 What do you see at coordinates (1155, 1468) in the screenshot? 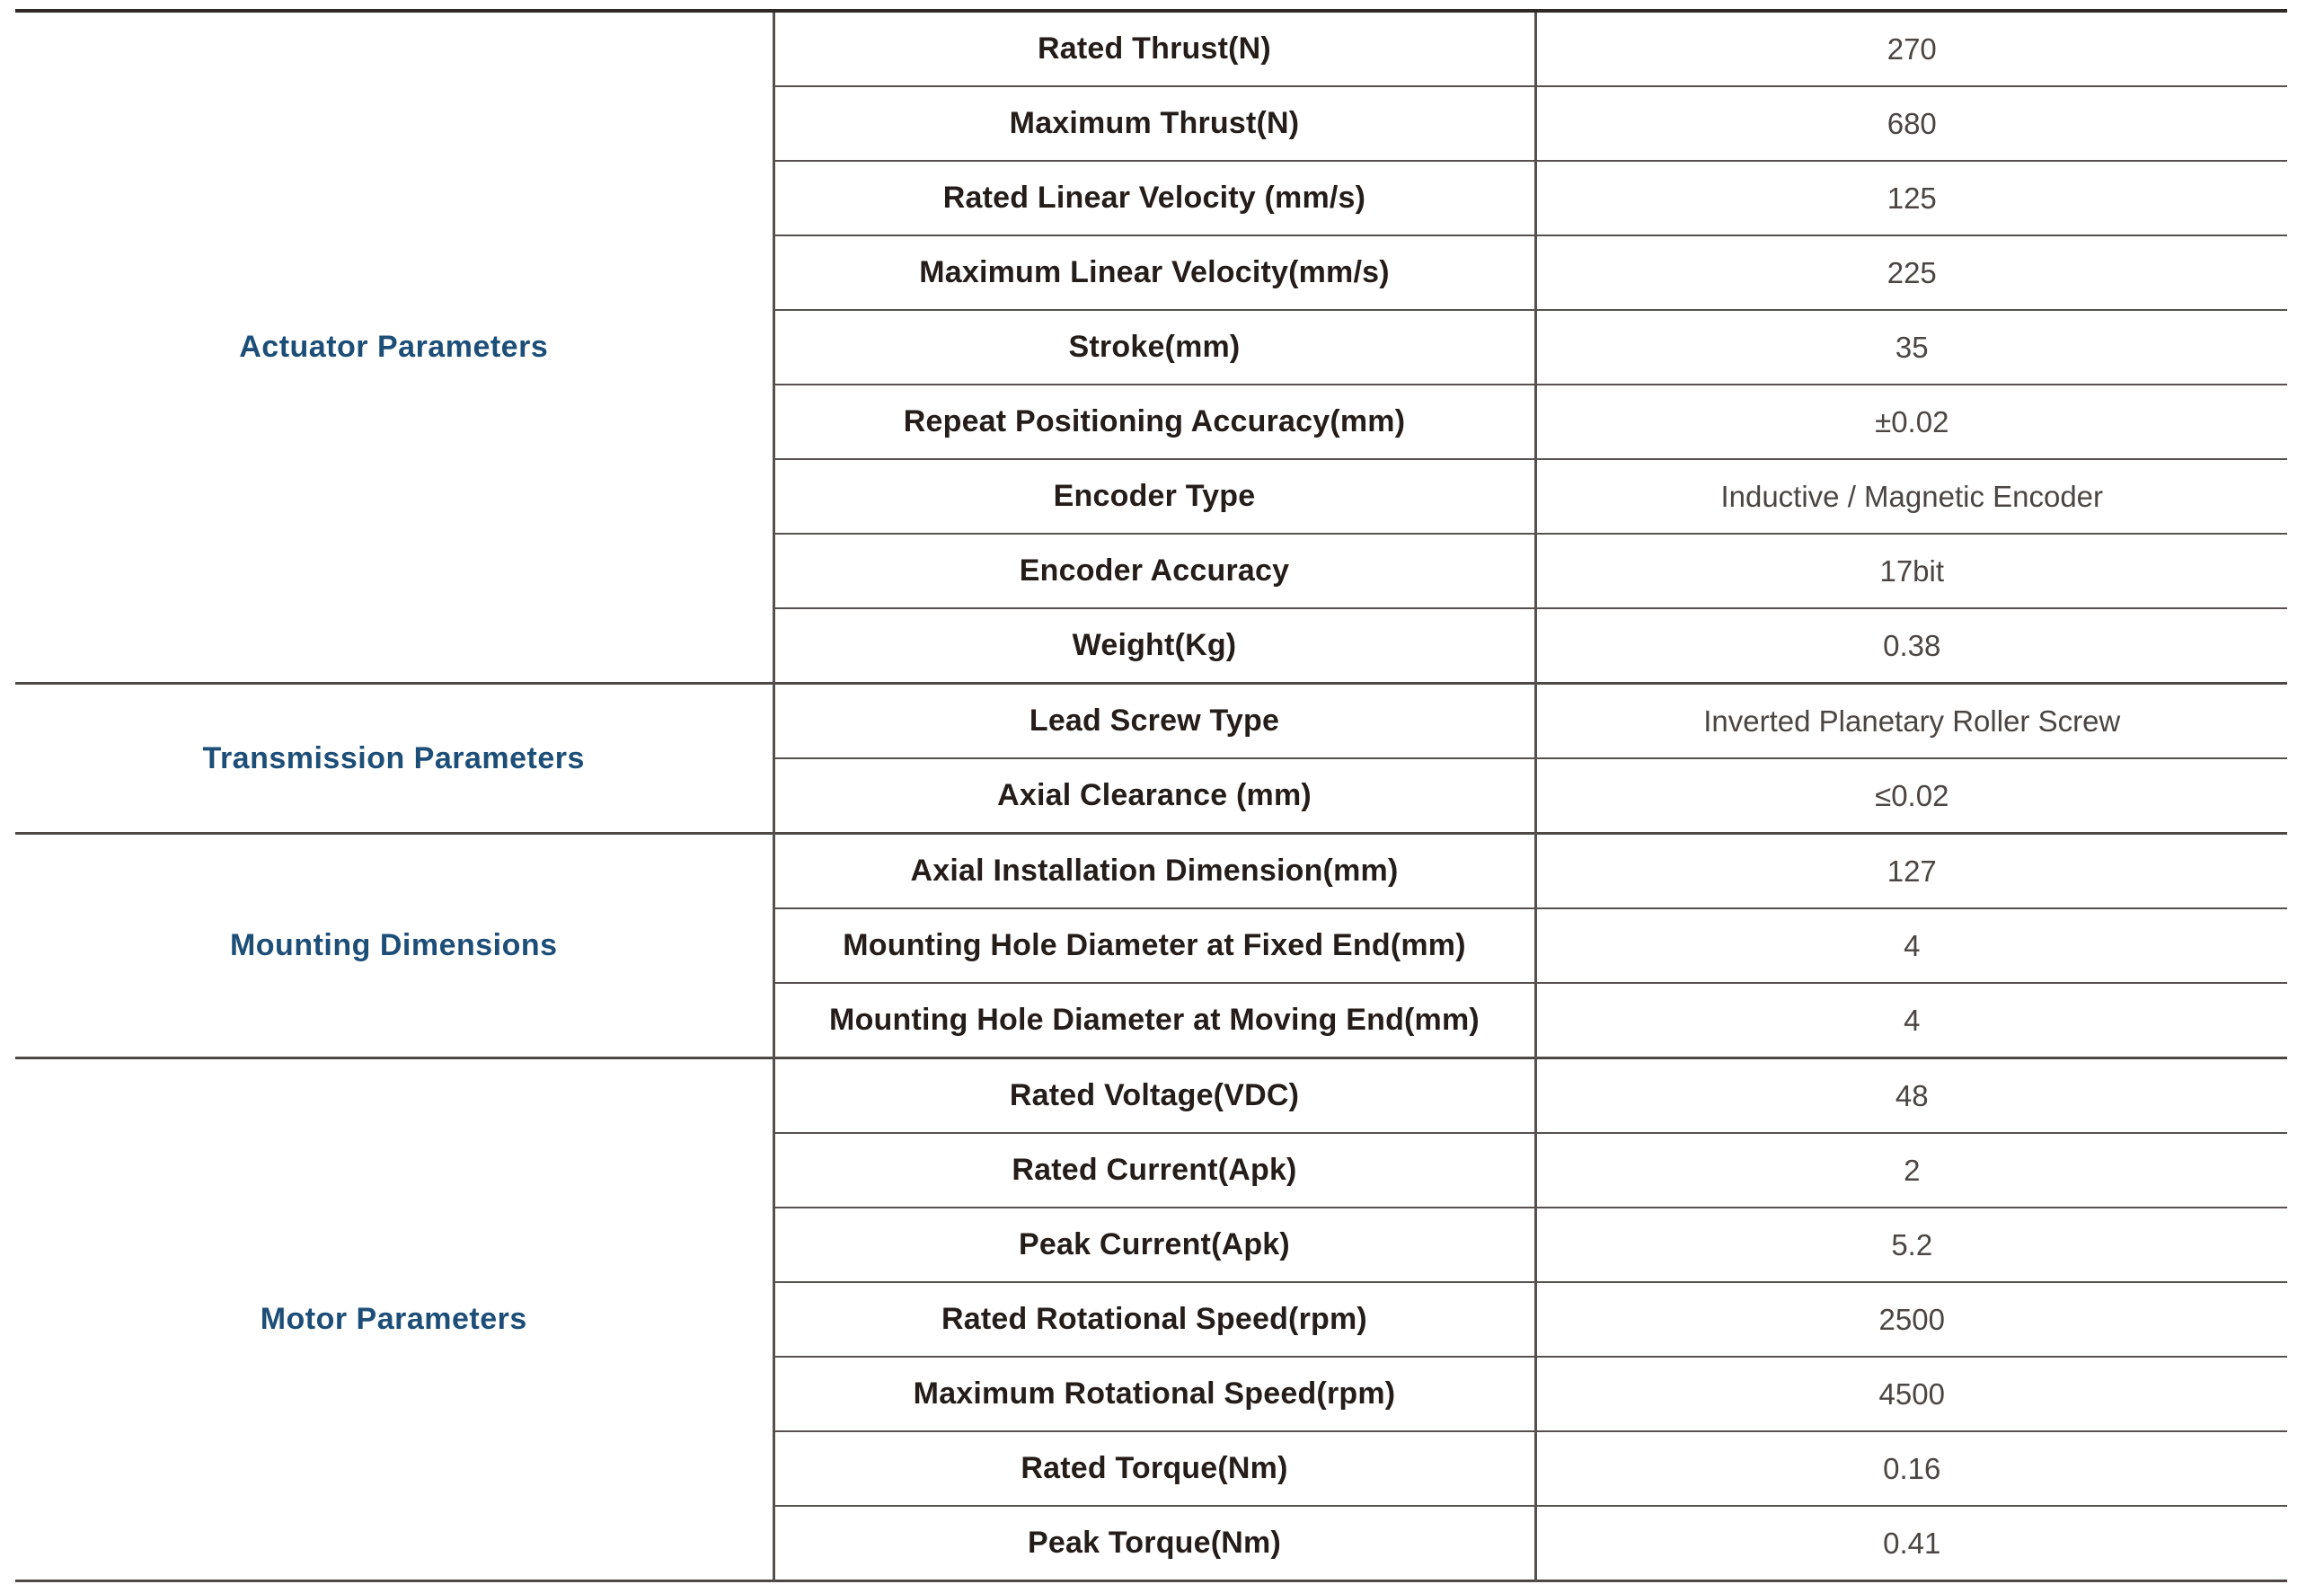
I see `param-name-cell: Rated Torque(Nm)` at bounding box center [1155, 1468].